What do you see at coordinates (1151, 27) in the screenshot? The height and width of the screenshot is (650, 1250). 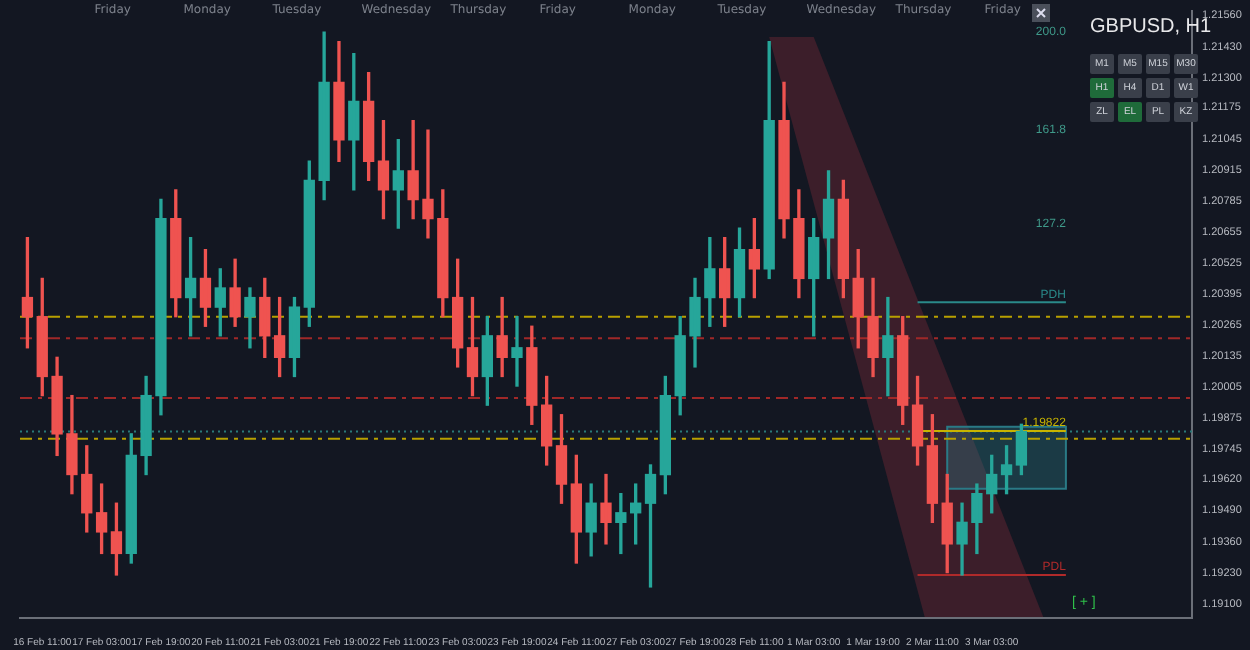 I see `chart-title: GBPUSD, H1` at bounding box center [1151, 27].